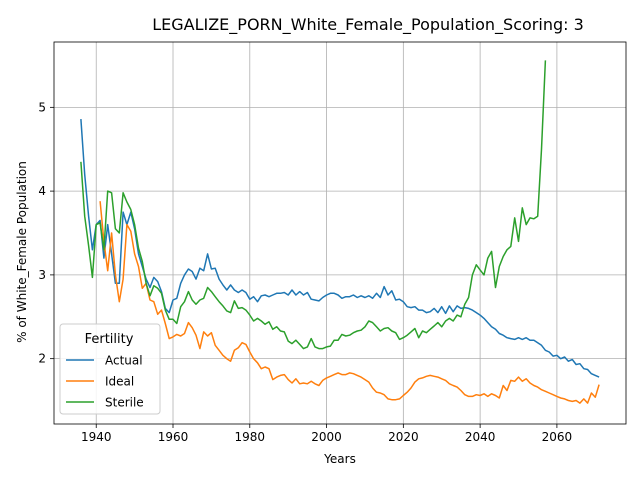 The width and height of the screenshot is (640, 480). What do you see at coordinates (339, 459) in the screenshot?
I see `x-axis-label: Years` at bounding box center [339, 459].